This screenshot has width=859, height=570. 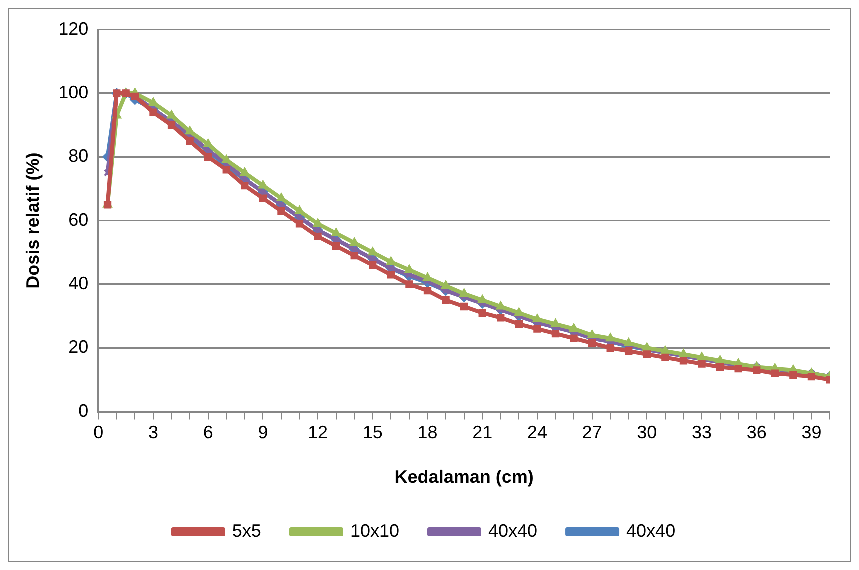 I want to click on y-tick-label: 80, so click(x=78, y=156).